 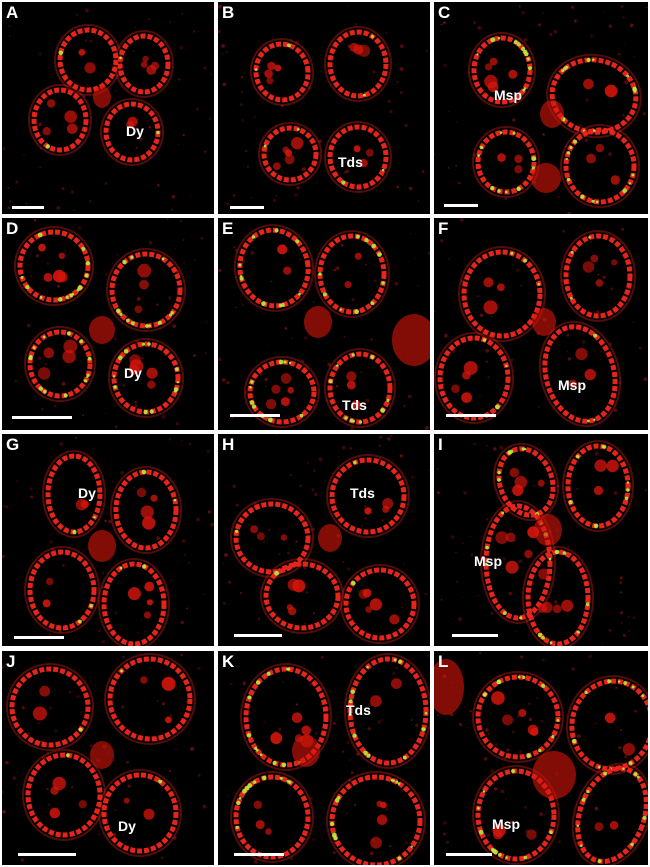 I want to click on stage-label: Tds, so click(x=358, y=710).